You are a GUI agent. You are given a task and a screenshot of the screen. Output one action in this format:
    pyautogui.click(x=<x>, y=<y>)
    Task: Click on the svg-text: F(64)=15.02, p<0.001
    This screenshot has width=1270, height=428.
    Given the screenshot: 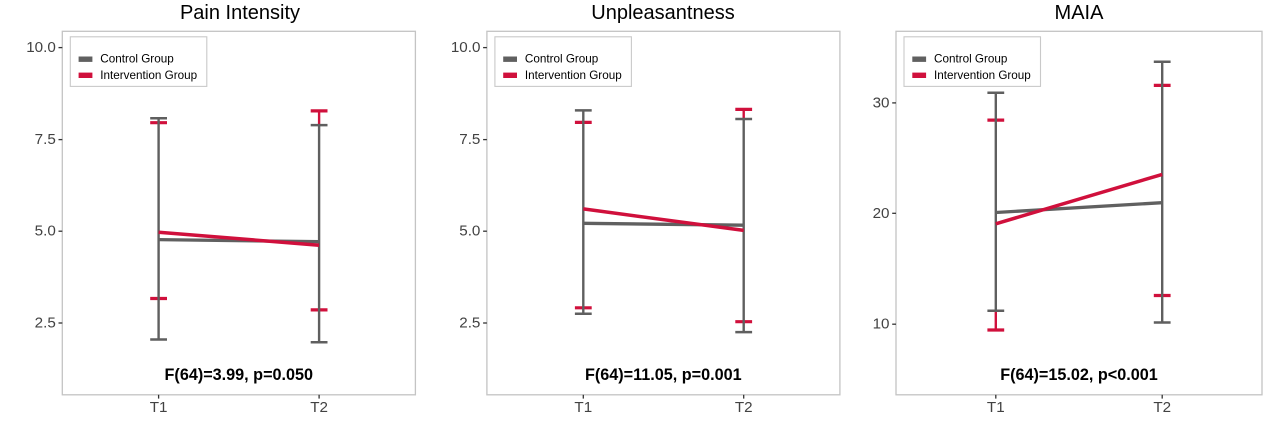 What is the action you would take?
    pyautogui.click(x=1078, y=375)
    